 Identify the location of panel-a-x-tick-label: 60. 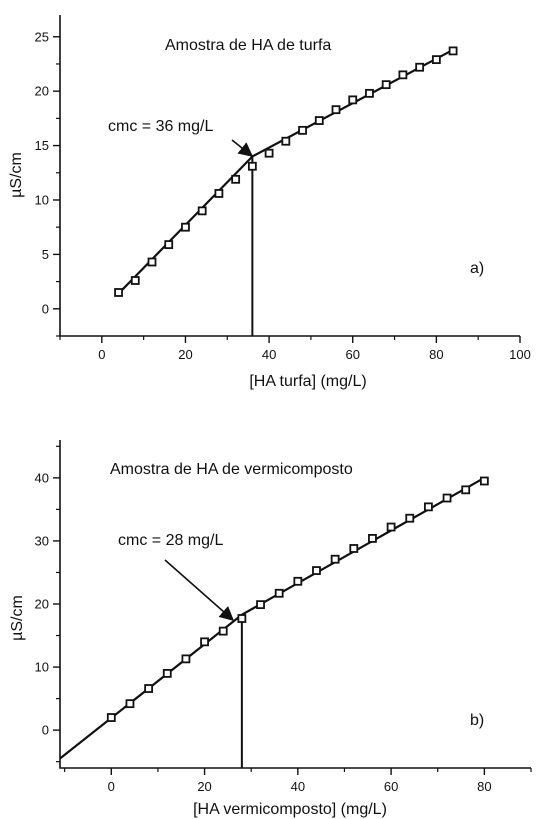
(352, 354).